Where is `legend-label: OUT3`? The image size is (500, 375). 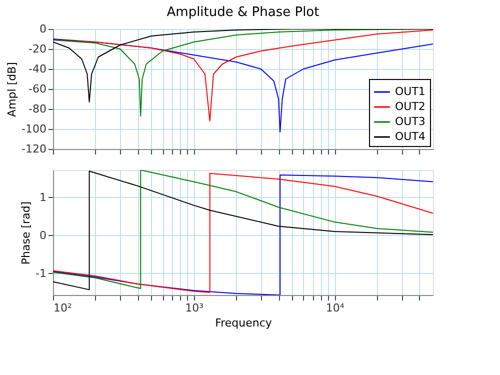 legend-label: OUT3 is located at coordinates (410, 121).